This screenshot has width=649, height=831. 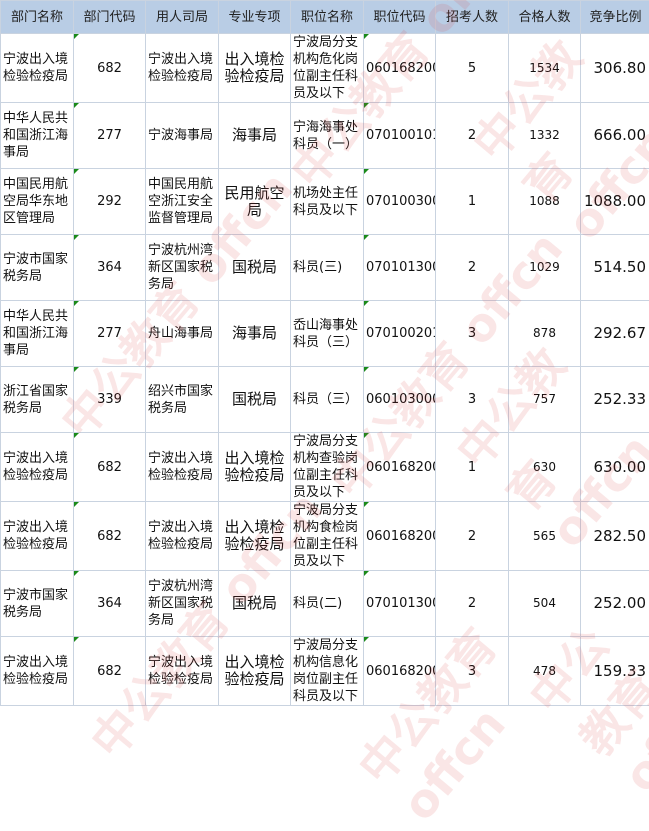 I want to click on cell-position-code: 0701013002, so click(x=400, y=604).